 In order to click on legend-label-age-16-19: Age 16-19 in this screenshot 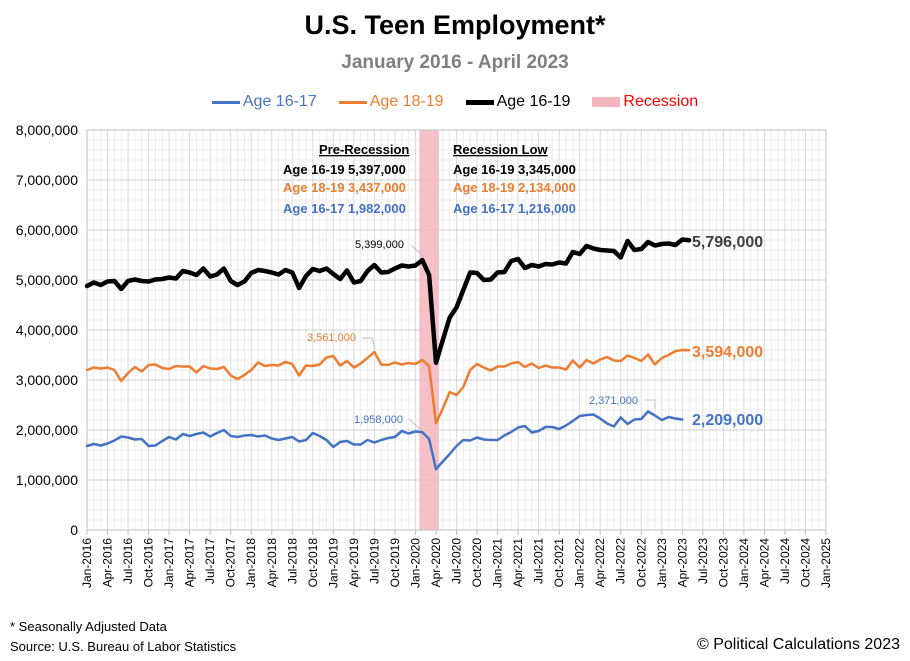, I will do `click(533, 101)`.